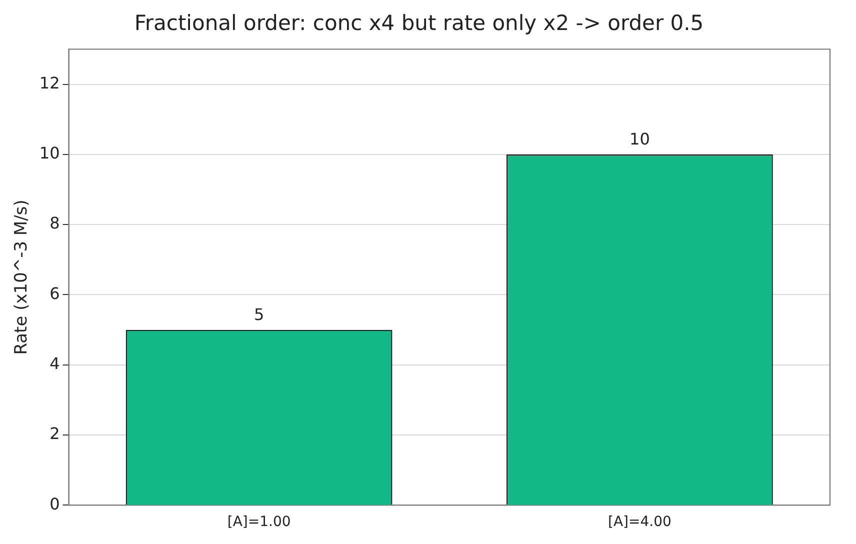 This screenshot has width=856, height=544. I want to click on y-axis-title: Rate (x10^-3 M/s), so click(22, 277).